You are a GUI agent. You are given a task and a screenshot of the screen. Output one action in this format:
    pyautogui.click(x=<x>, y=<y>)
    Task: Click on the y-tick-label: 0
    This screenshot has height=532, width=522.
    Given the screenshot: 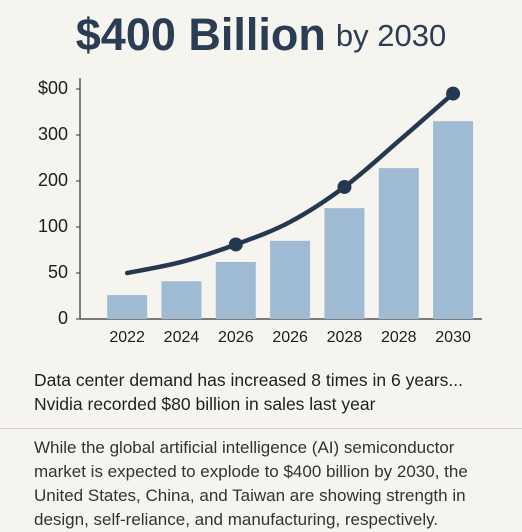 What is the action you would take?
    pyautogui.click(x=63, y=318)
    